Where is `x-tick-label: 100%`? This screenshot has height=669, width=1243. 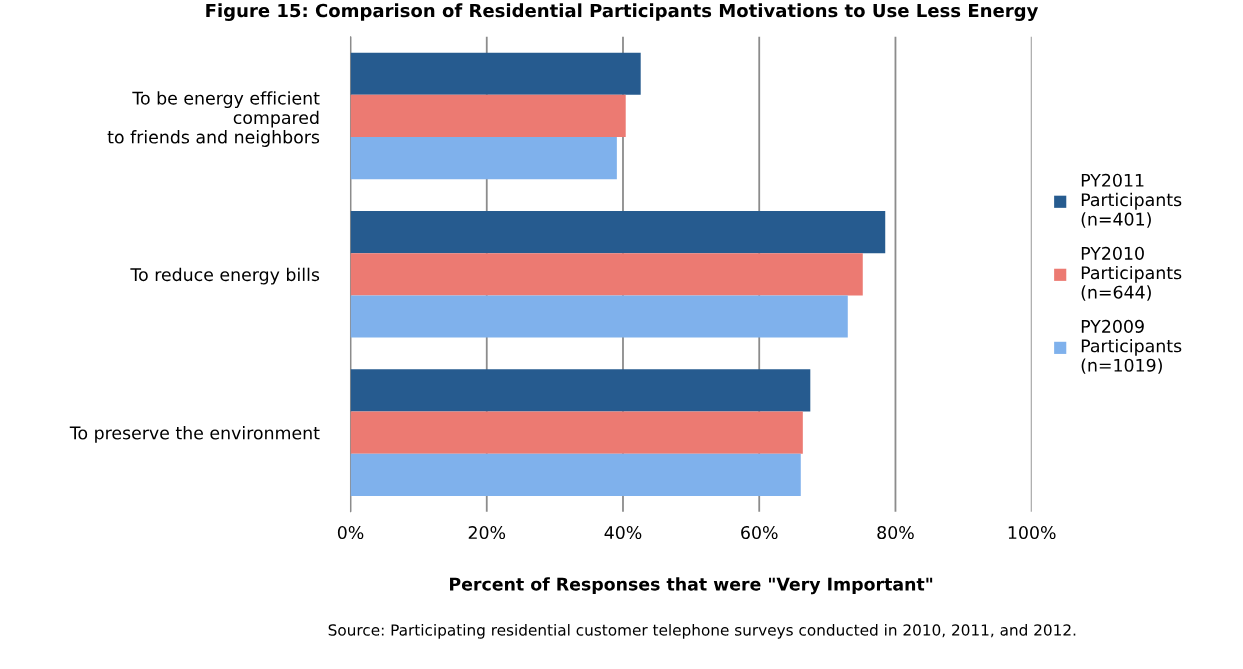
x-tick-label: 100% is located at coordinates (1032, 532).